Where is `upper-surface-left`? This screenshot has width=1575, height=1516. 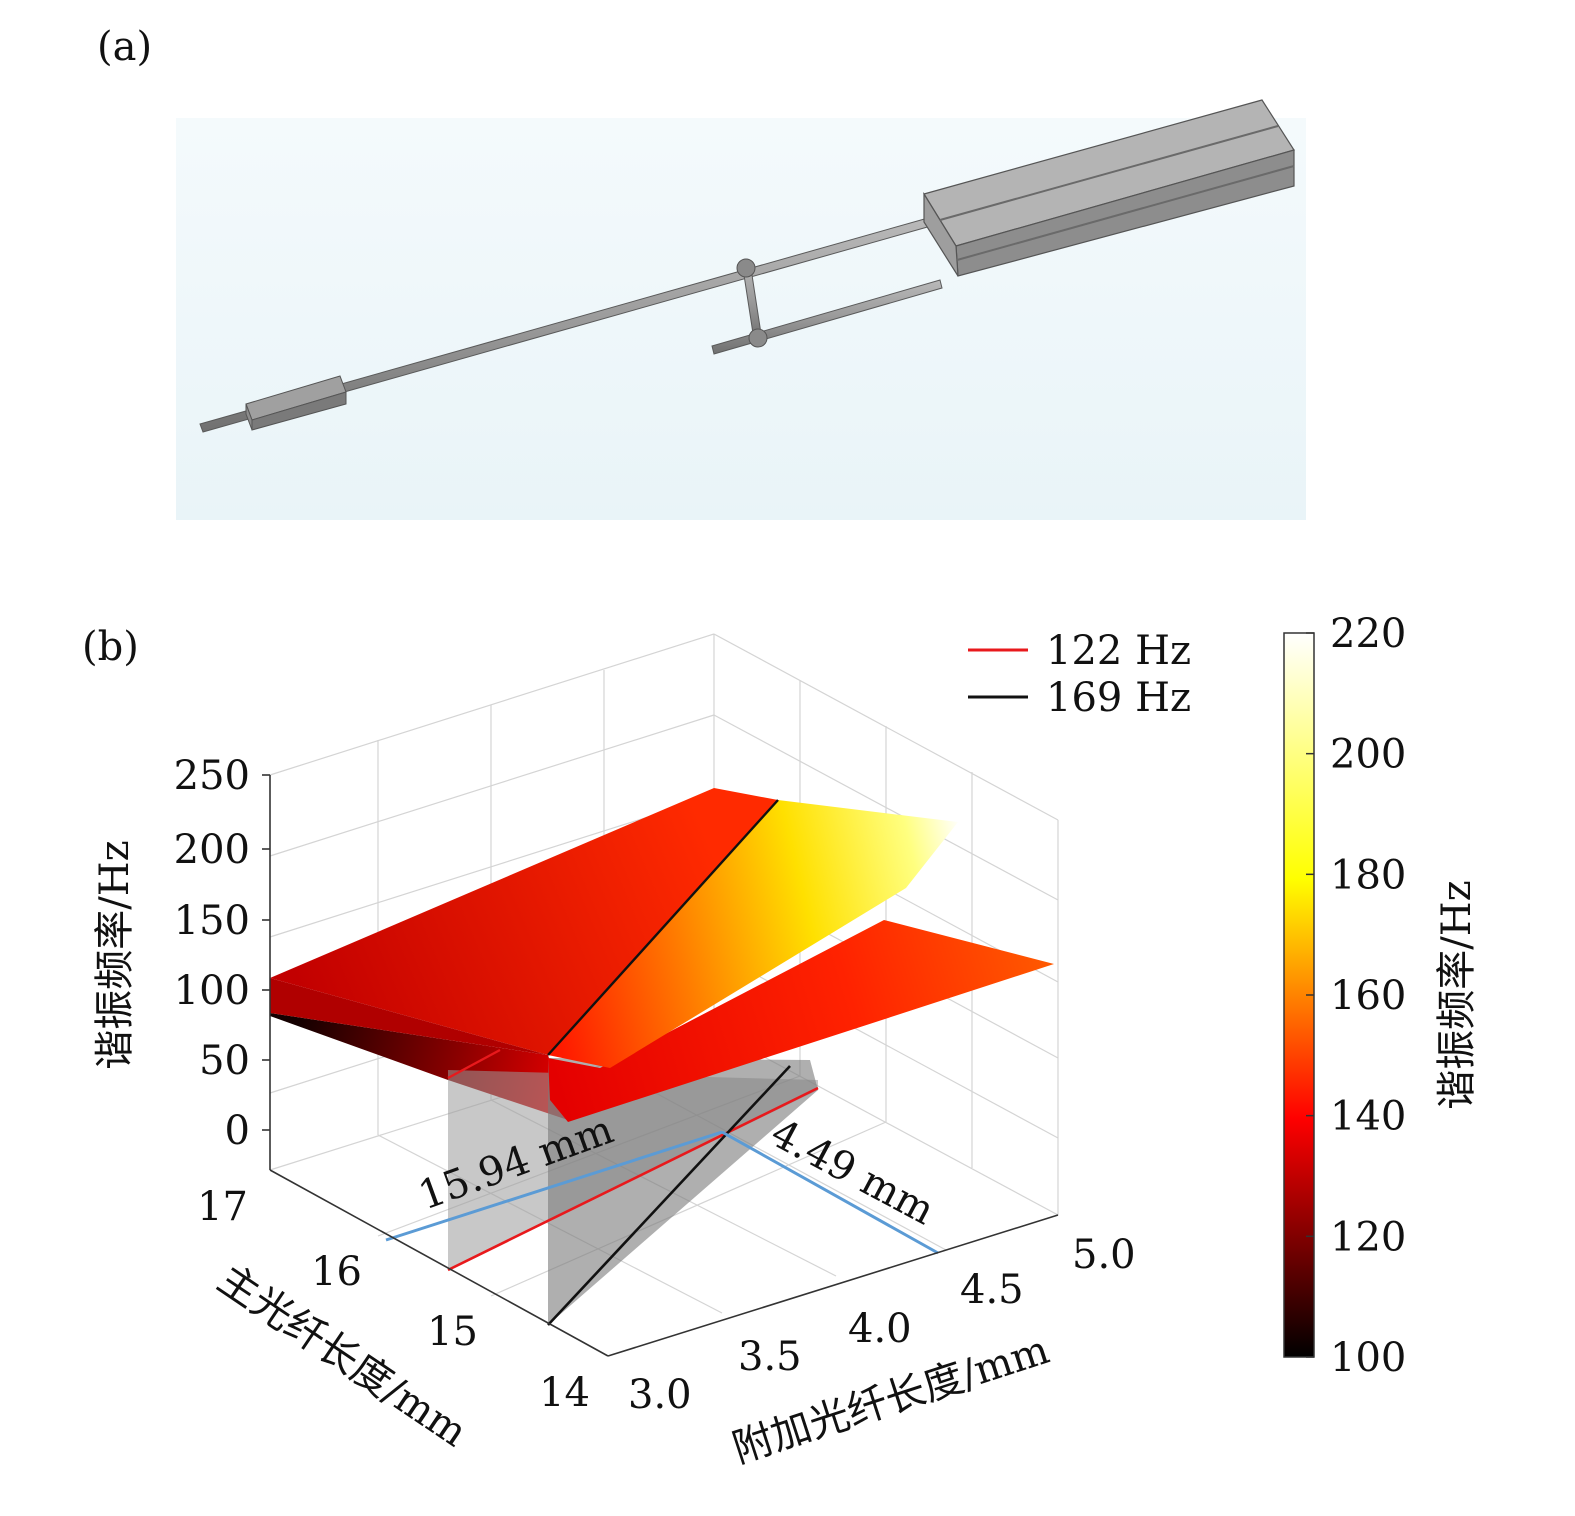 upper-surface-left is located at coordinates (524, 921).